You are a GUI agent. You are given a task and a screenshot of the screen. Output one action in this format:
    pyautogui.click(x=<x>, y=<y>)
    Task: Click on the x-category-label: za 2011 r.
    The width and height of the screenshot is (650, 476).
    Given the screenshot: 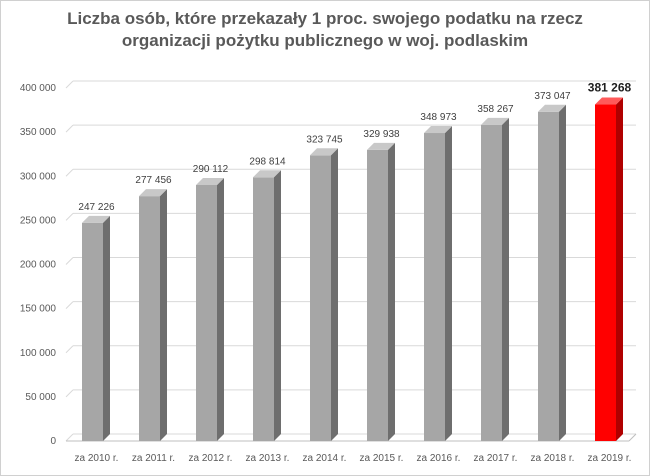 What is the action you would take?
    pyautogui.click(x=153, y=458)
    